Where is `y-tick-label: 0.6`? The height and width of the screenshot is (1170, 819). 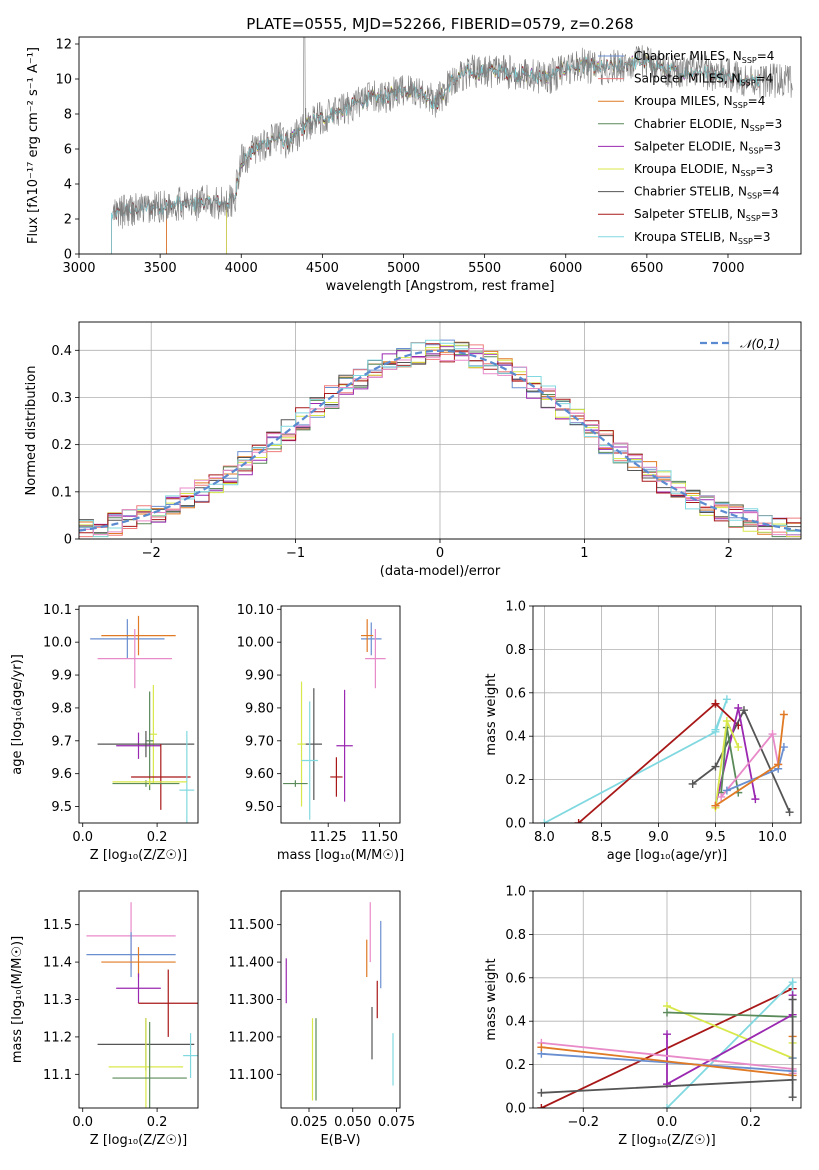 y-tick-label: 0.6 is located at coordinates (515, 978).